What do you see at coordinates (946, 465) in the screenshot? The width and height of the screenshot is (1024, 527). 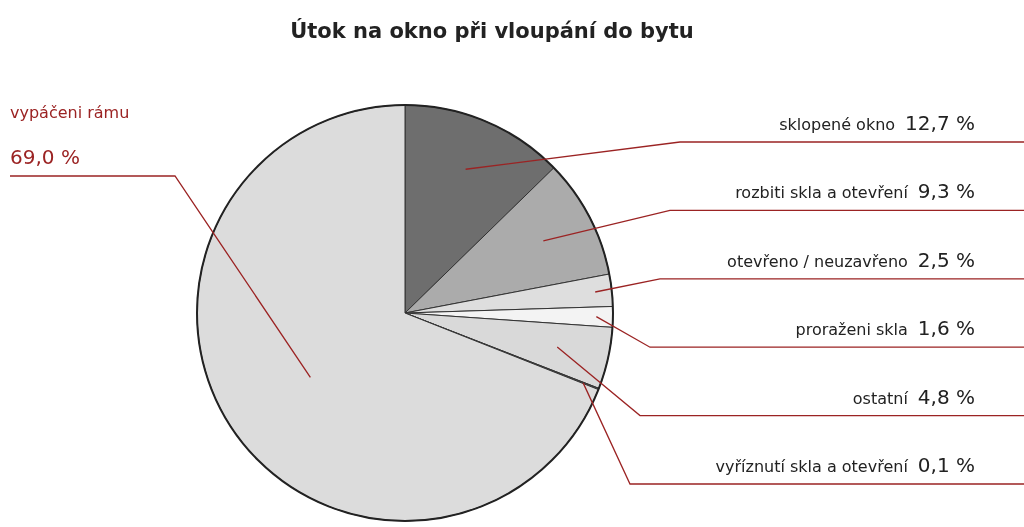 I see `data-label: 0,1 %` at bounding box center [946, 465].